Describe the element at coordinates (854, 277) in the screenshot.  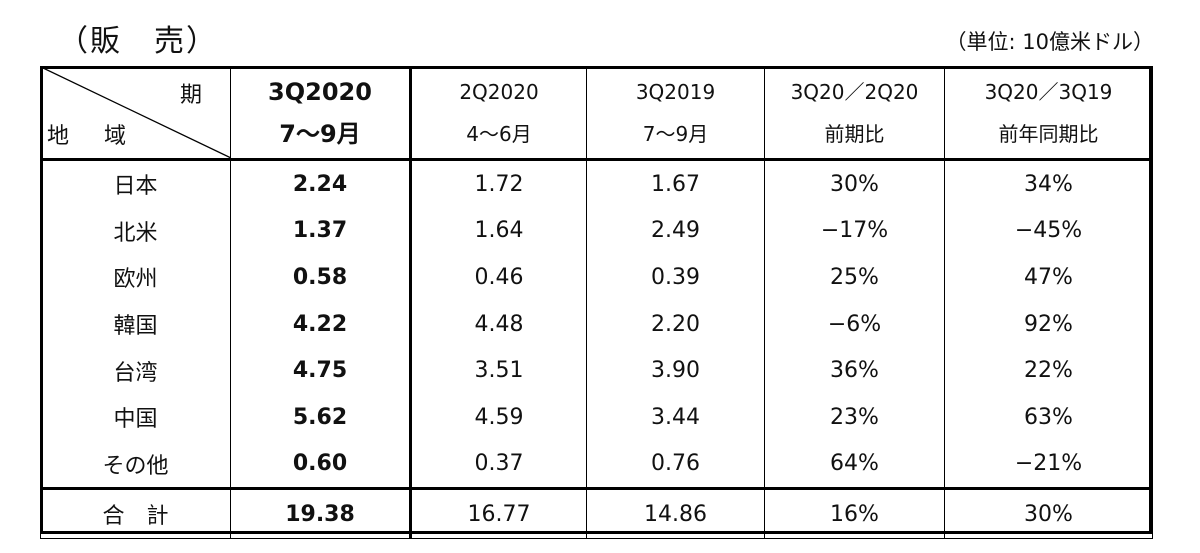
I see `value-cell: 25%` at that location.